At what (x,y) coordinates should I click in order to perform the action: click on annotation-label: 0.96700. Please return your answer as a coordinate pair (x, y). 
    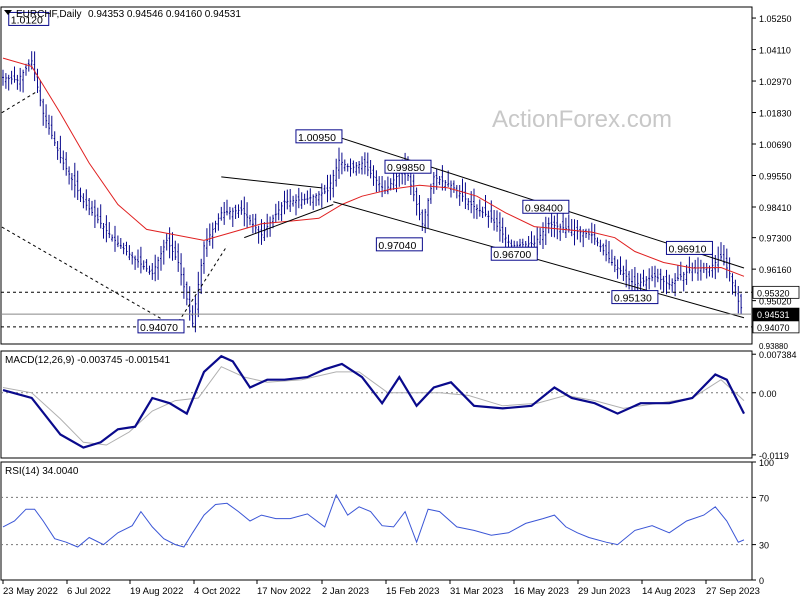
    Looking at the image, I should click on (512, 255).